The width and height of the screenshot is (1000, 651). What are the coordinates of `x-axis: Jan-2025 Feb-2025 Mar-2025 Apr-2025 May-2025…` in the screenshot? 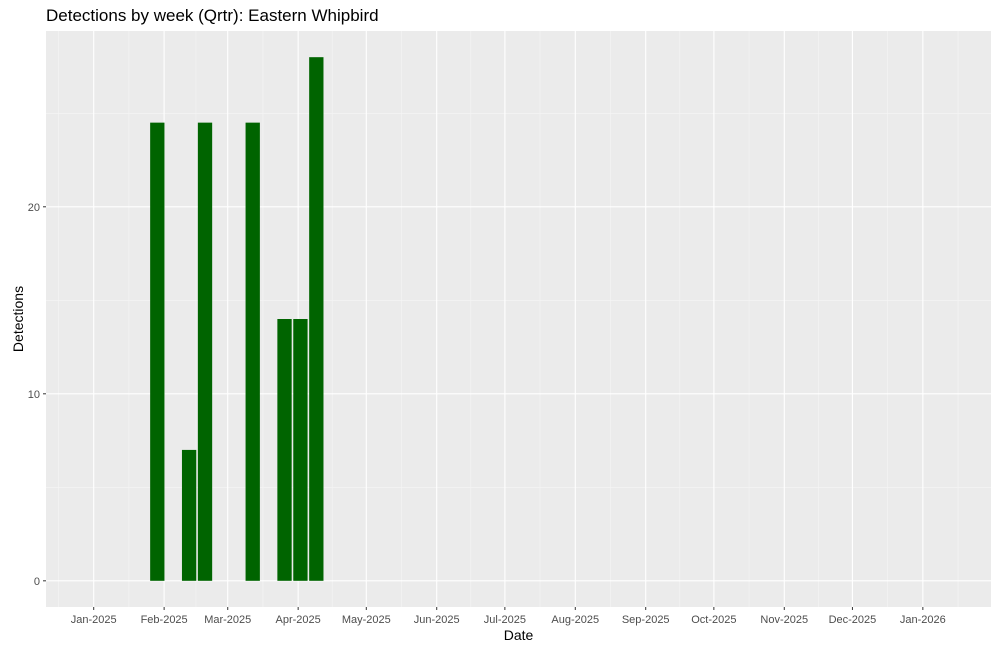 It's located at (508, 616).